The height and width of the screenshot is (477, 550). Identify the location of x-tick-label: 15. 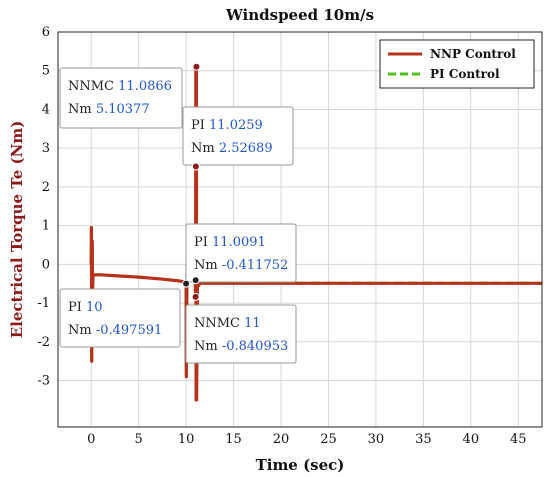
(233, 439).